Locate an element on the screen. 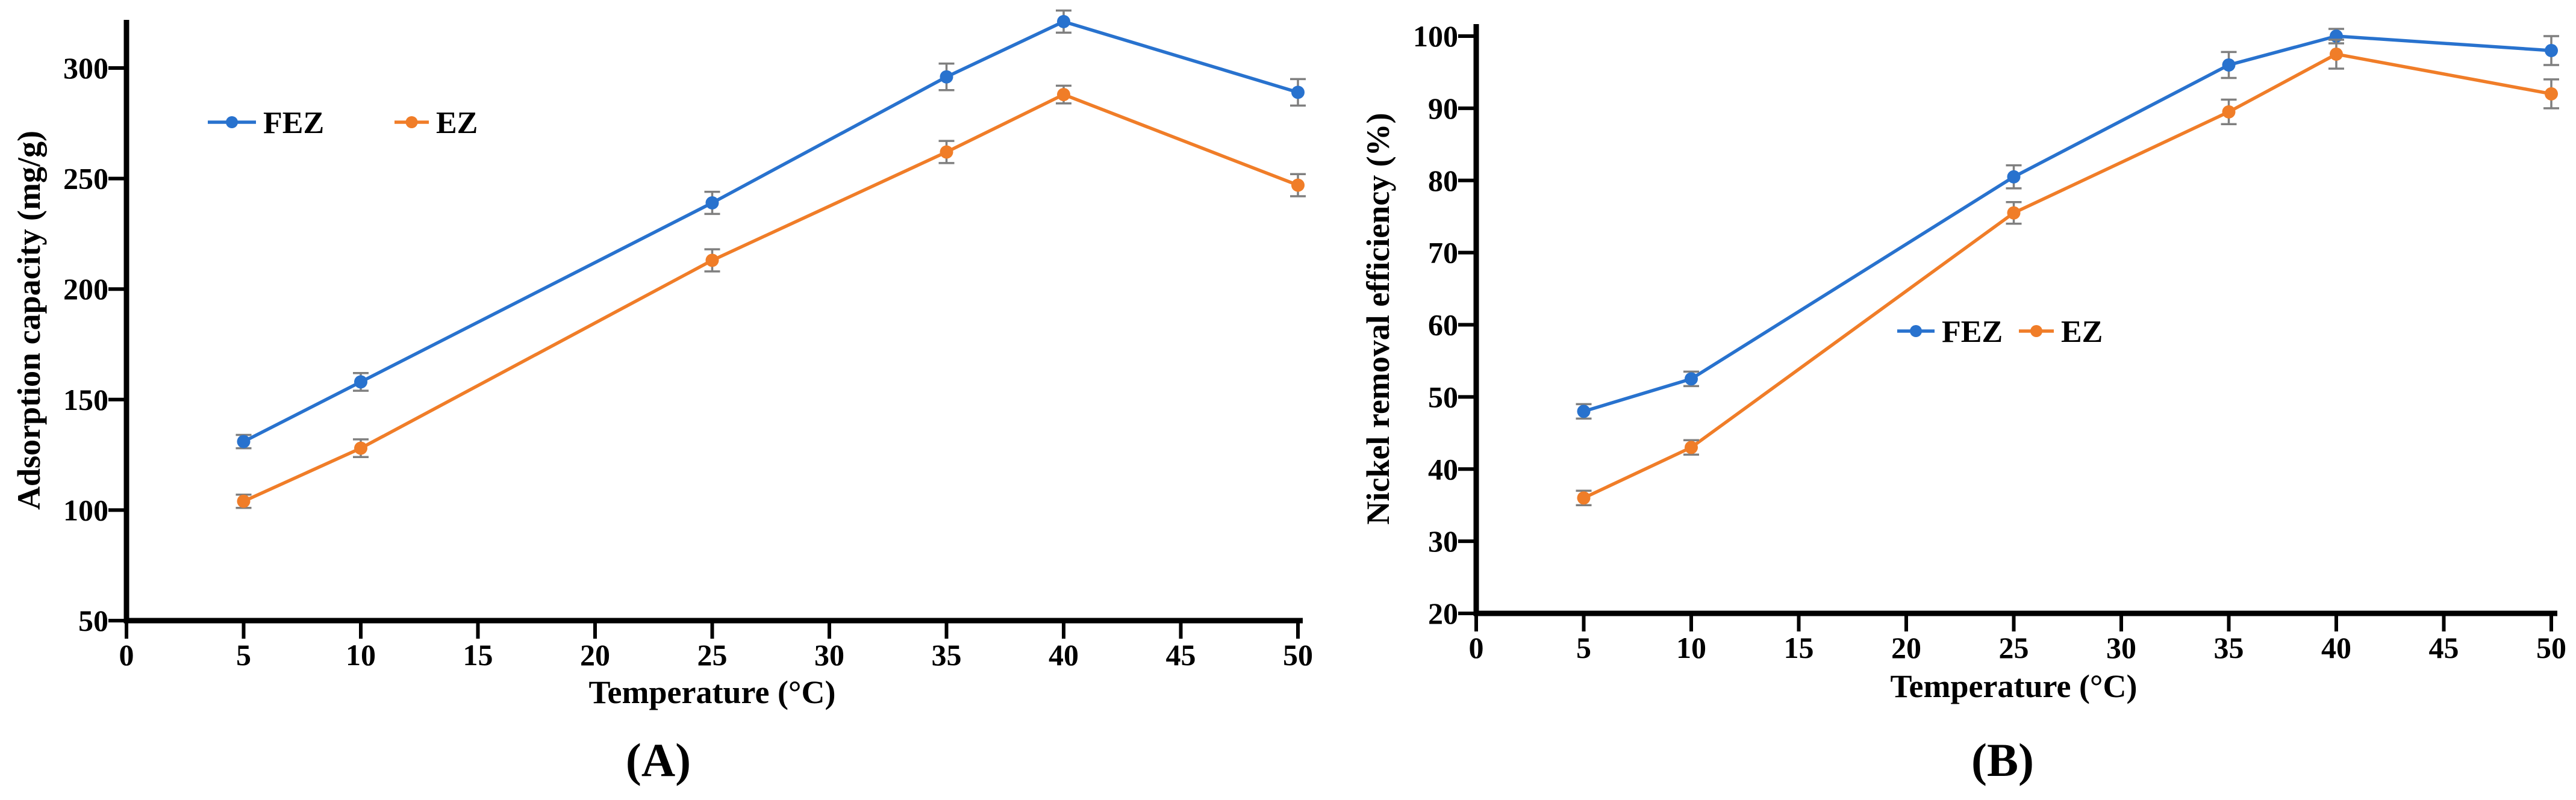 This screenshot has height=800, width=2576. x-tick-label-b: 20 is located at coordinates (1906, 648).